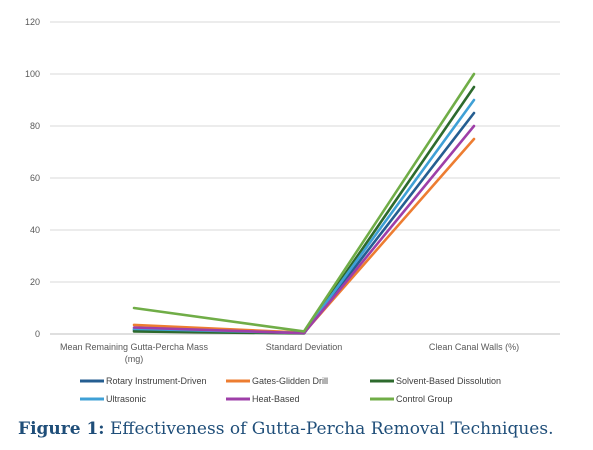 The image size is (593, 450). I want to click on legend-label: Solvent-Based Dissolution, so click(448, 381).